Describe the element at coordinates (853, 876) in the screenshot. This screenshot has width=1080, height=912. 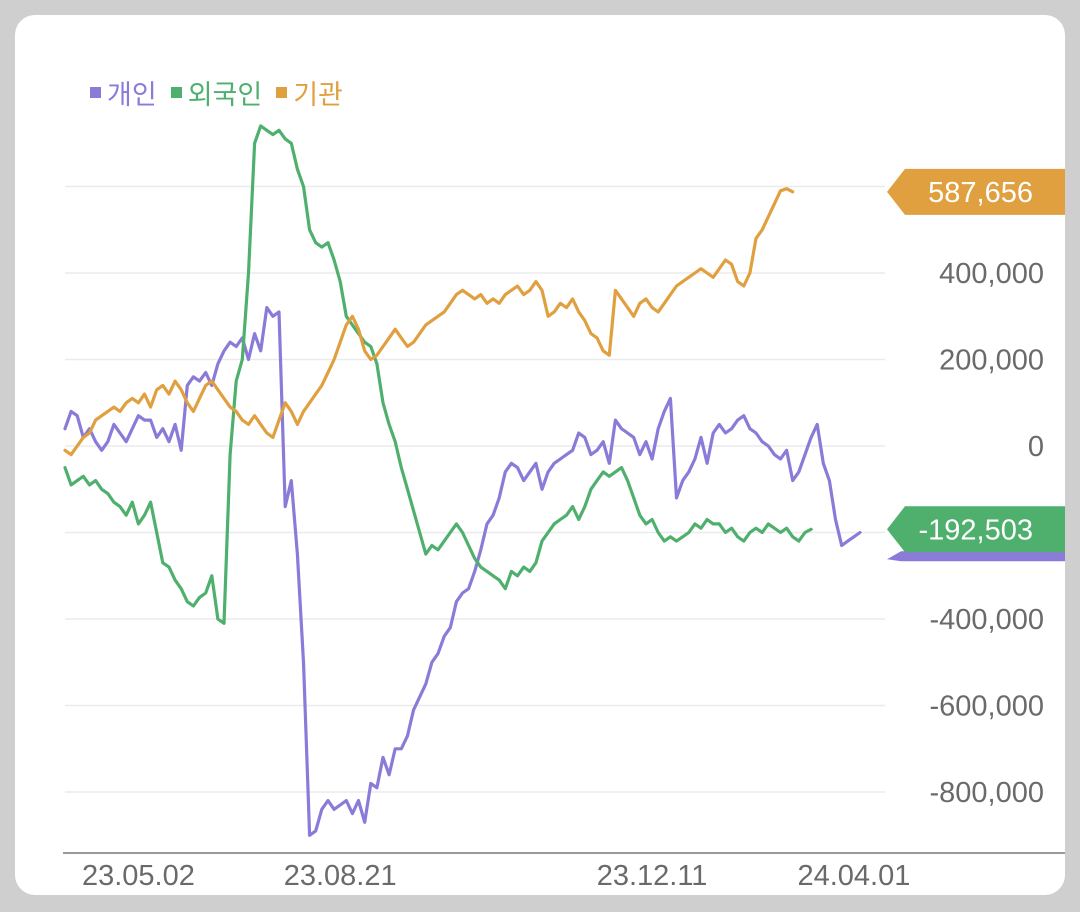
I see `x-tick-label: 24.04.01` at that location.